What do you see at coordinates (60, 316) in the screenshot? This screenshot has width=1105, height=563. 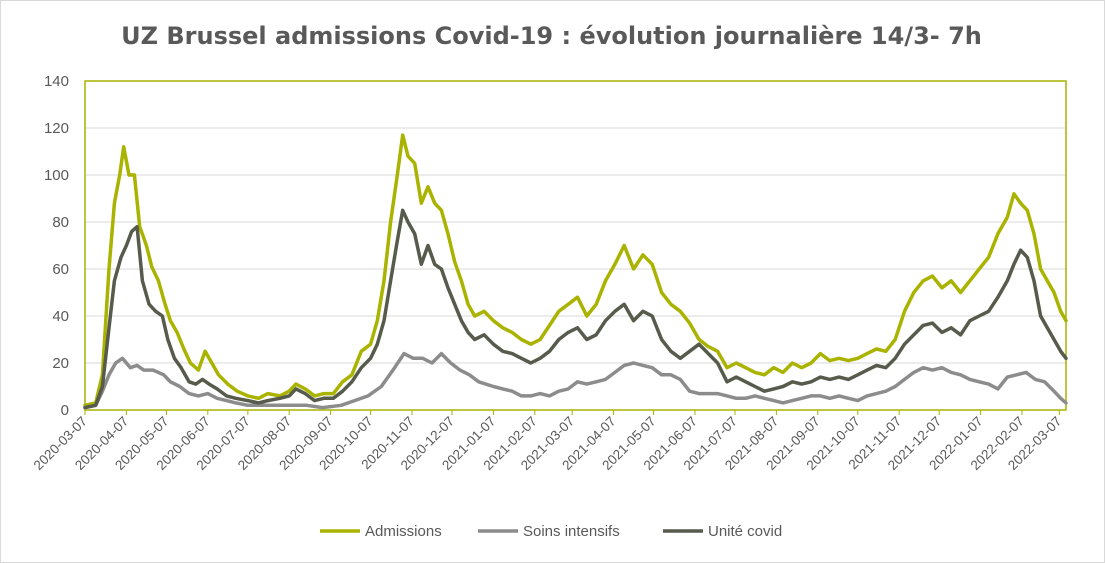 I see `y-tick-label: 40` at bounding box center [60, 316].